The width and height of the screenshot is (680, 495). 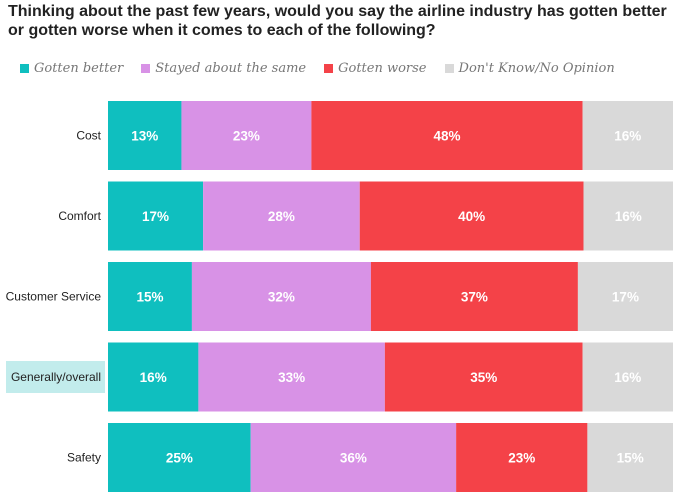 I want to click on legend-item-gotten-worse: Gotten worse, so click(x=375, y=68).